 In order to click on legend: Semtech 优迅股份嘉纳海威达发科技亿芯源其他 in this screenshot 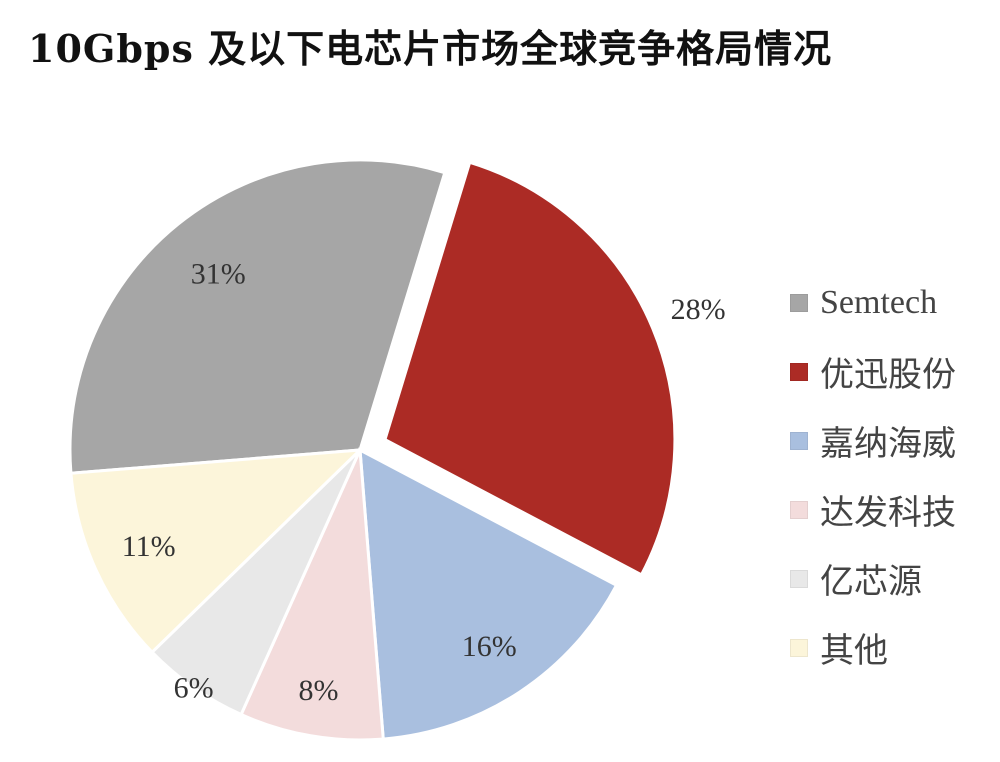, I will do `click(873, 475)`.